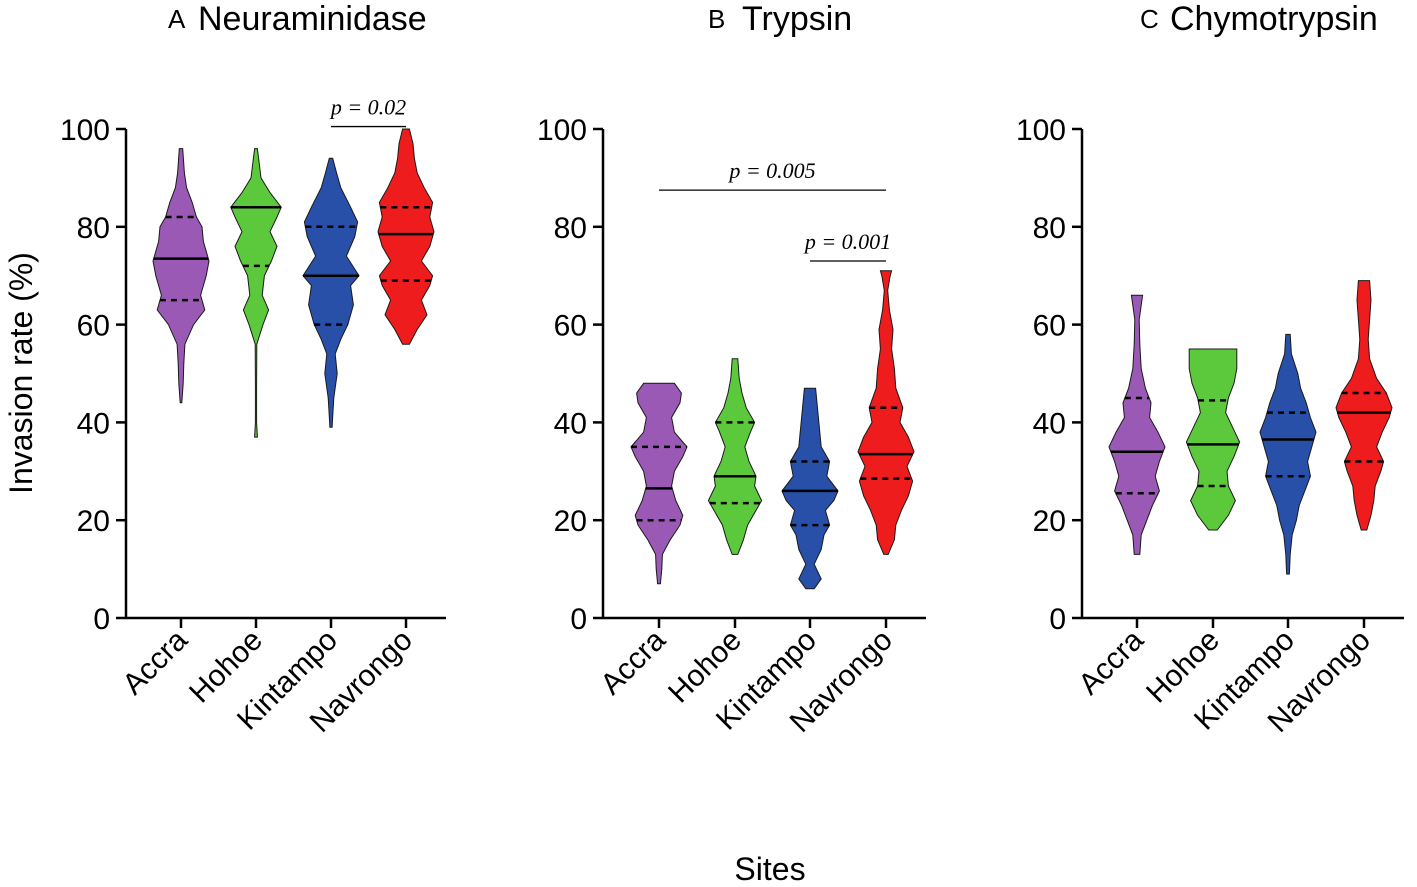  I want to click on p-value-label: p = 0.001, so click(847, 241).